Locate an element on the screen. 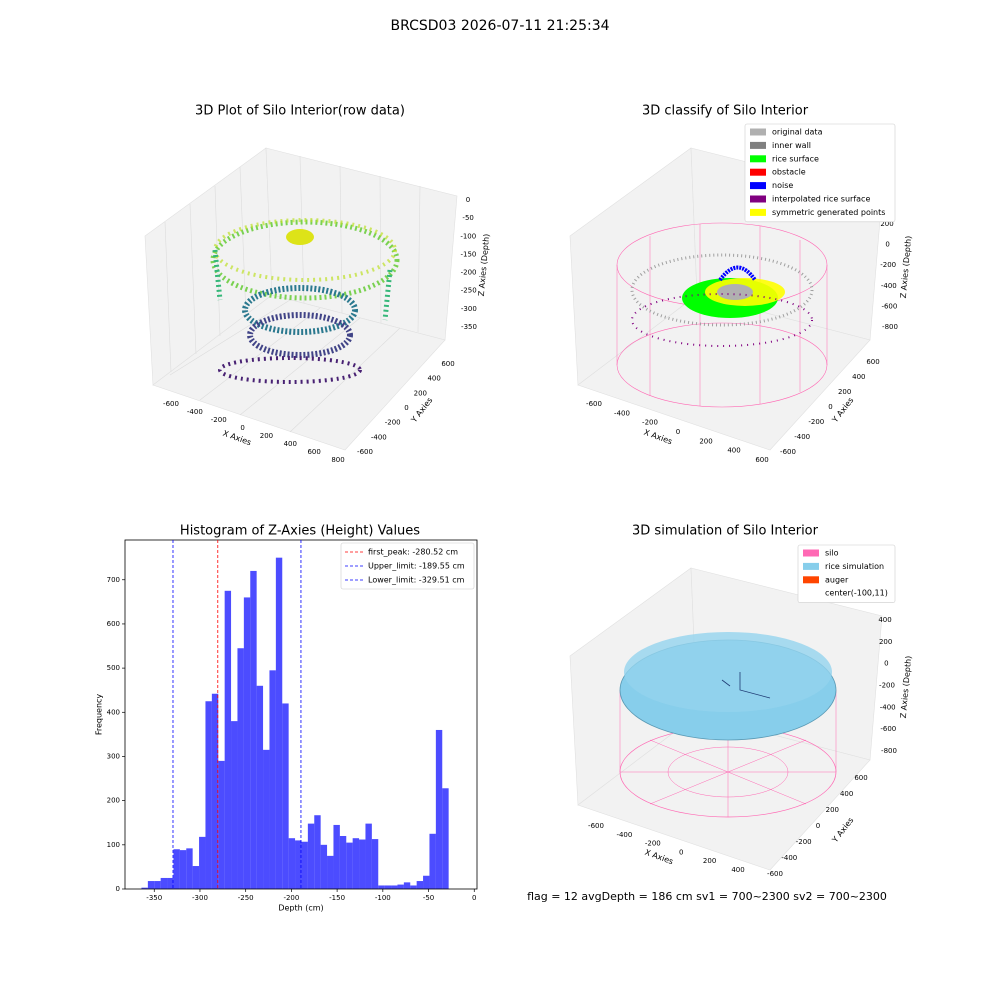  x-tick-label: -150 is located at coordinates (337, 898).